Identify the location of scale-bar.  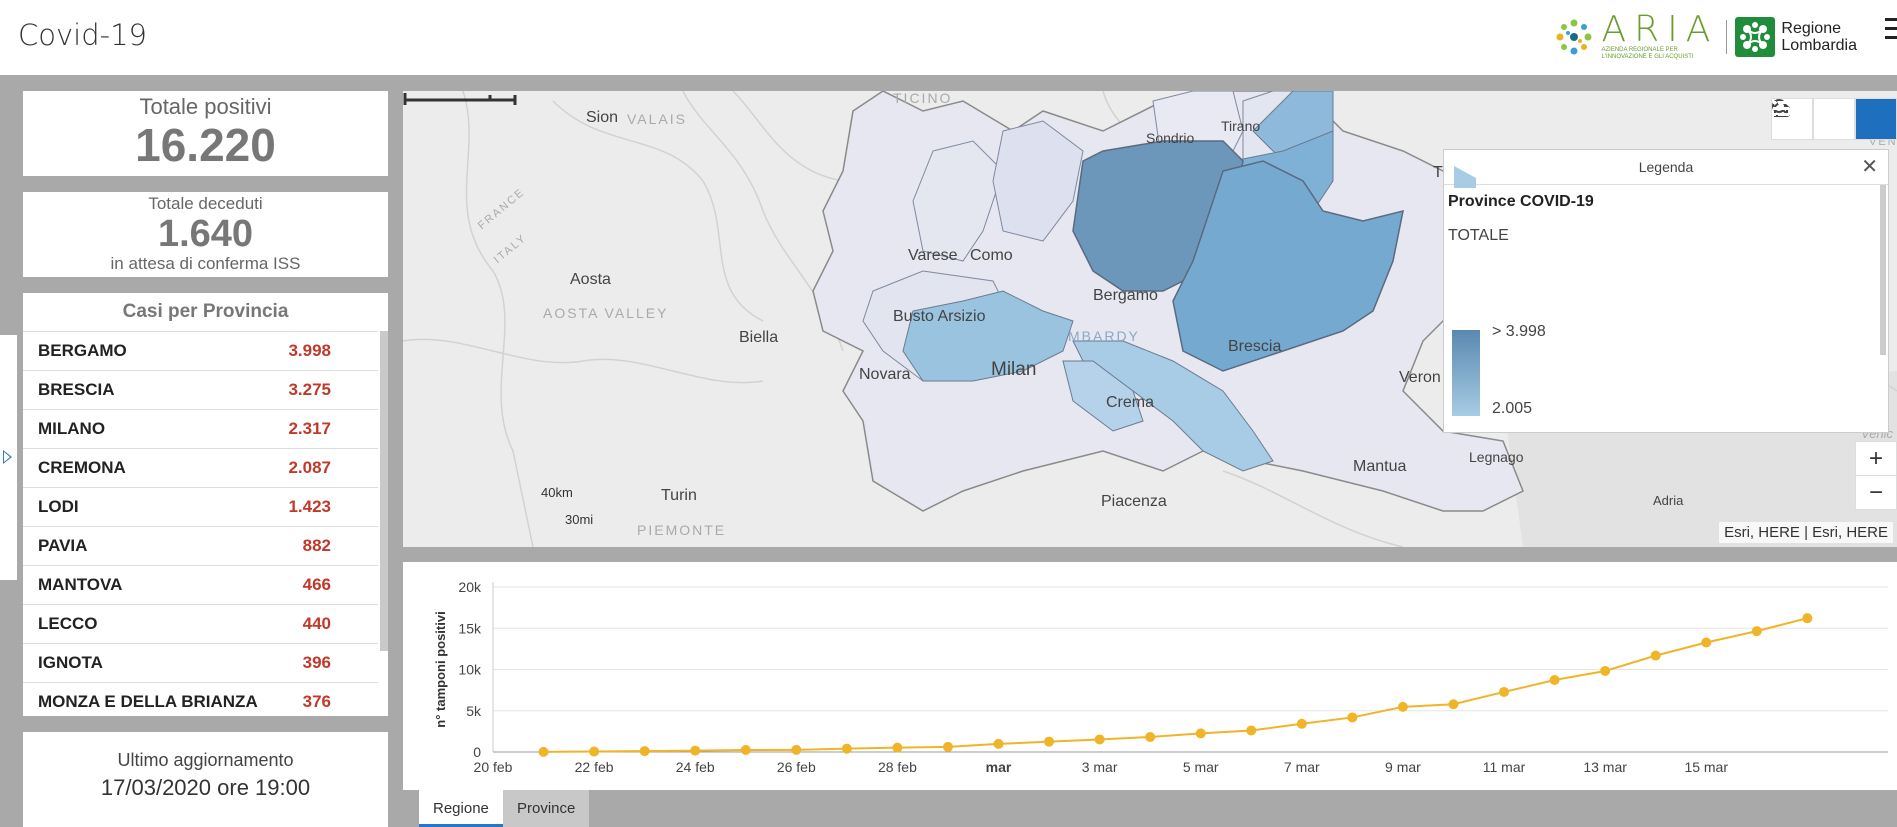
(460, 99).